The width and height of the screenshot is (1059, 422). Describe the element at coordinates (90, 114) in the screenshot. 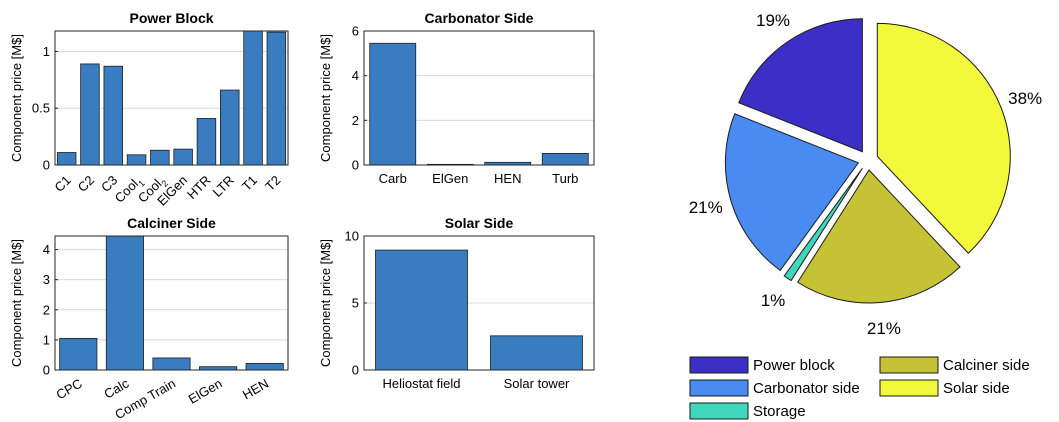

I see `bar-c2` at that location.